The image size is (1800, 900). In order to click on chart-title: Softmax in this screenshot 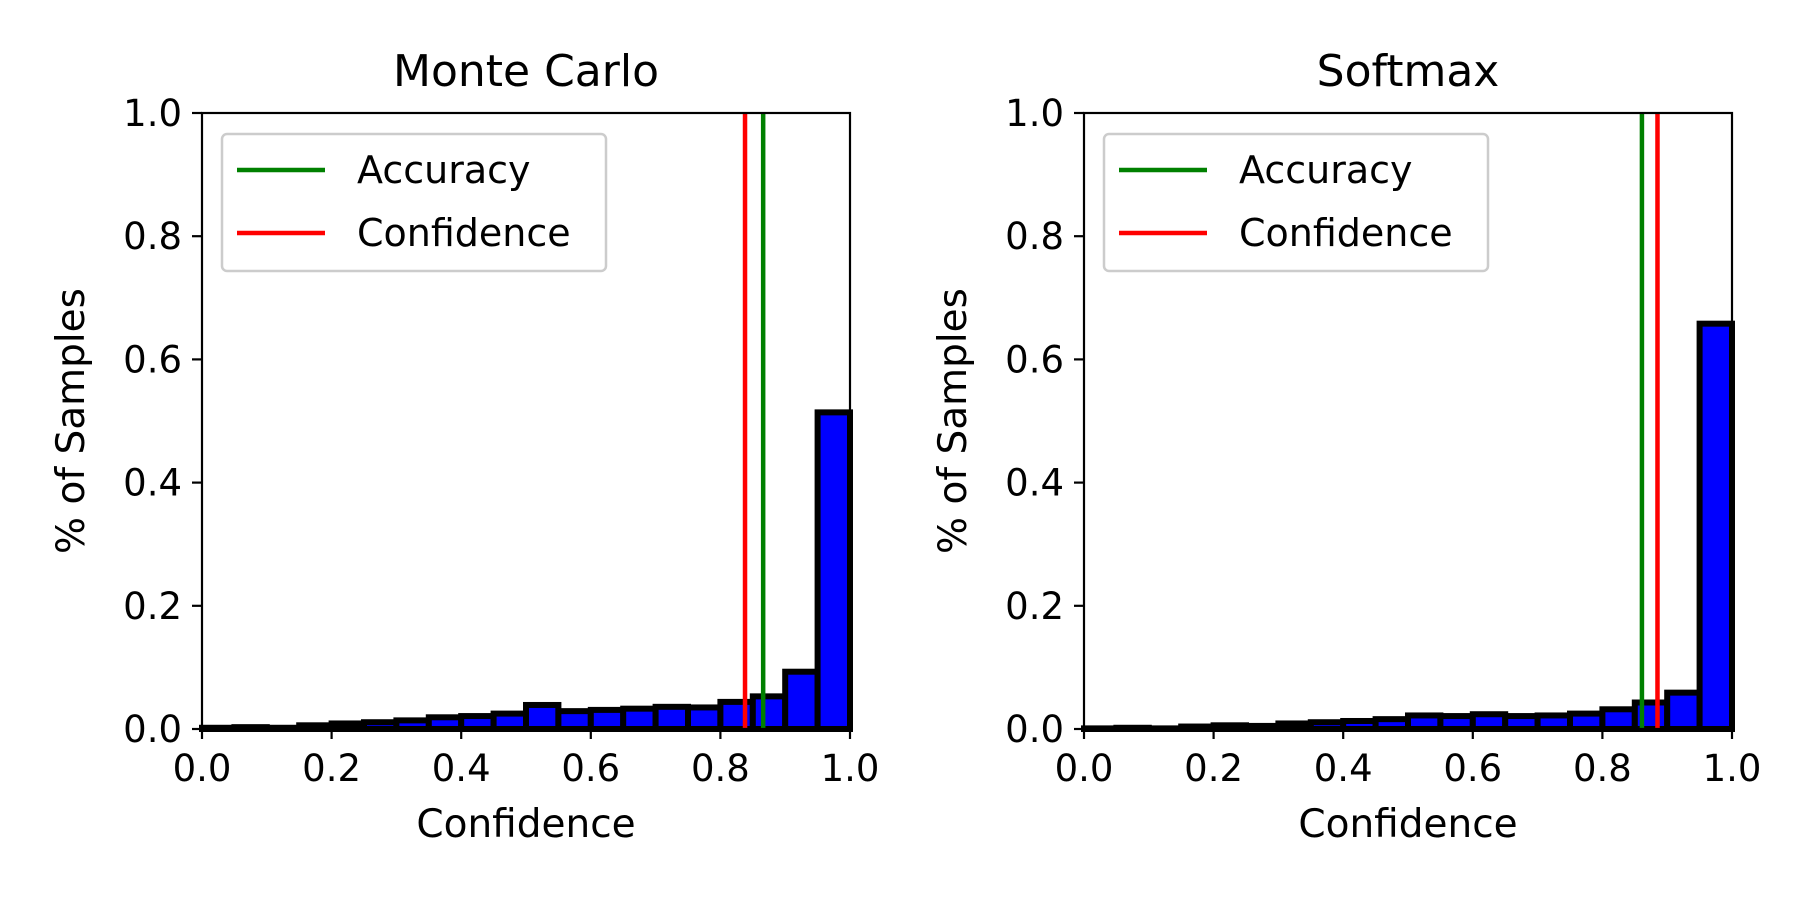, I will do `click(1408, 71)`.